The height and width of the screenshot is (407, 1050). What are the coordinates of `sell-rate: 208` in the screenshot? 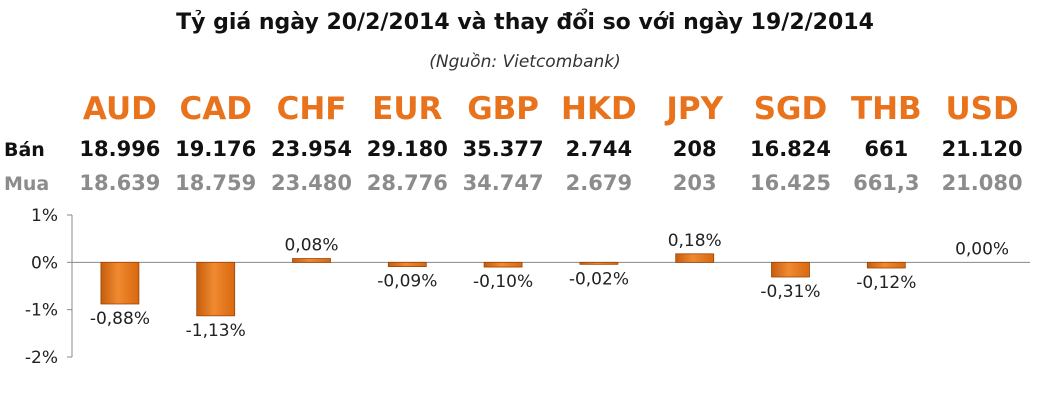 It's located at (695, 149).